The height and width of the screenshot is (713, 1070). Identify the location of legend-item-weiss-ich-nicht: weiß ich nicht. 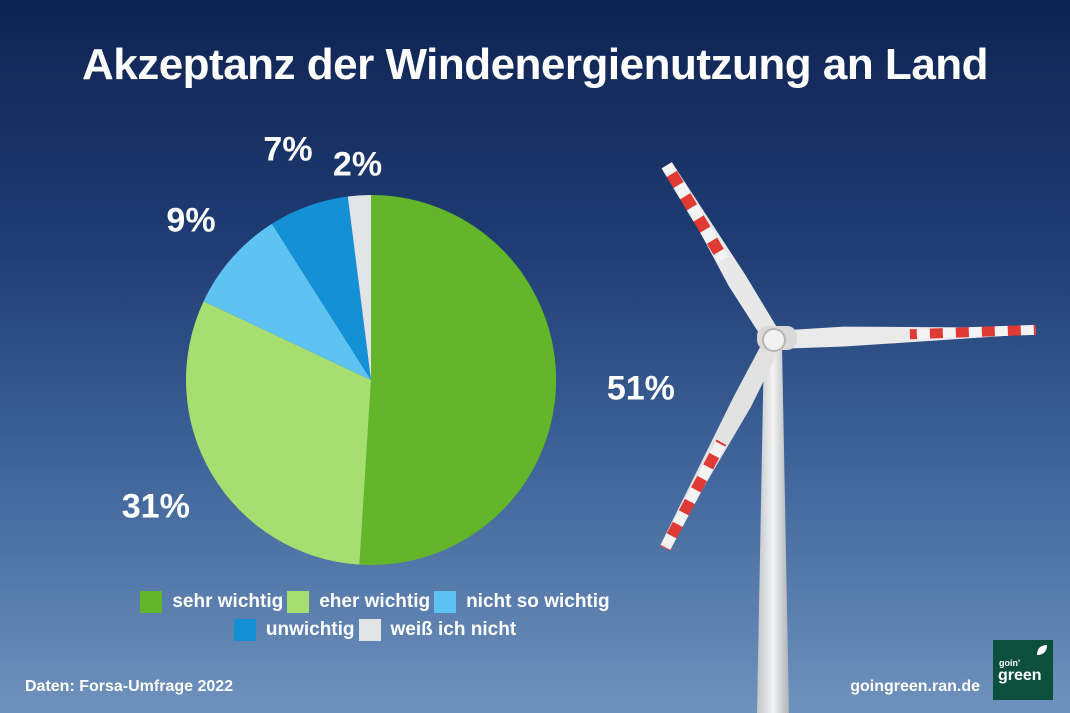
(437, 630).